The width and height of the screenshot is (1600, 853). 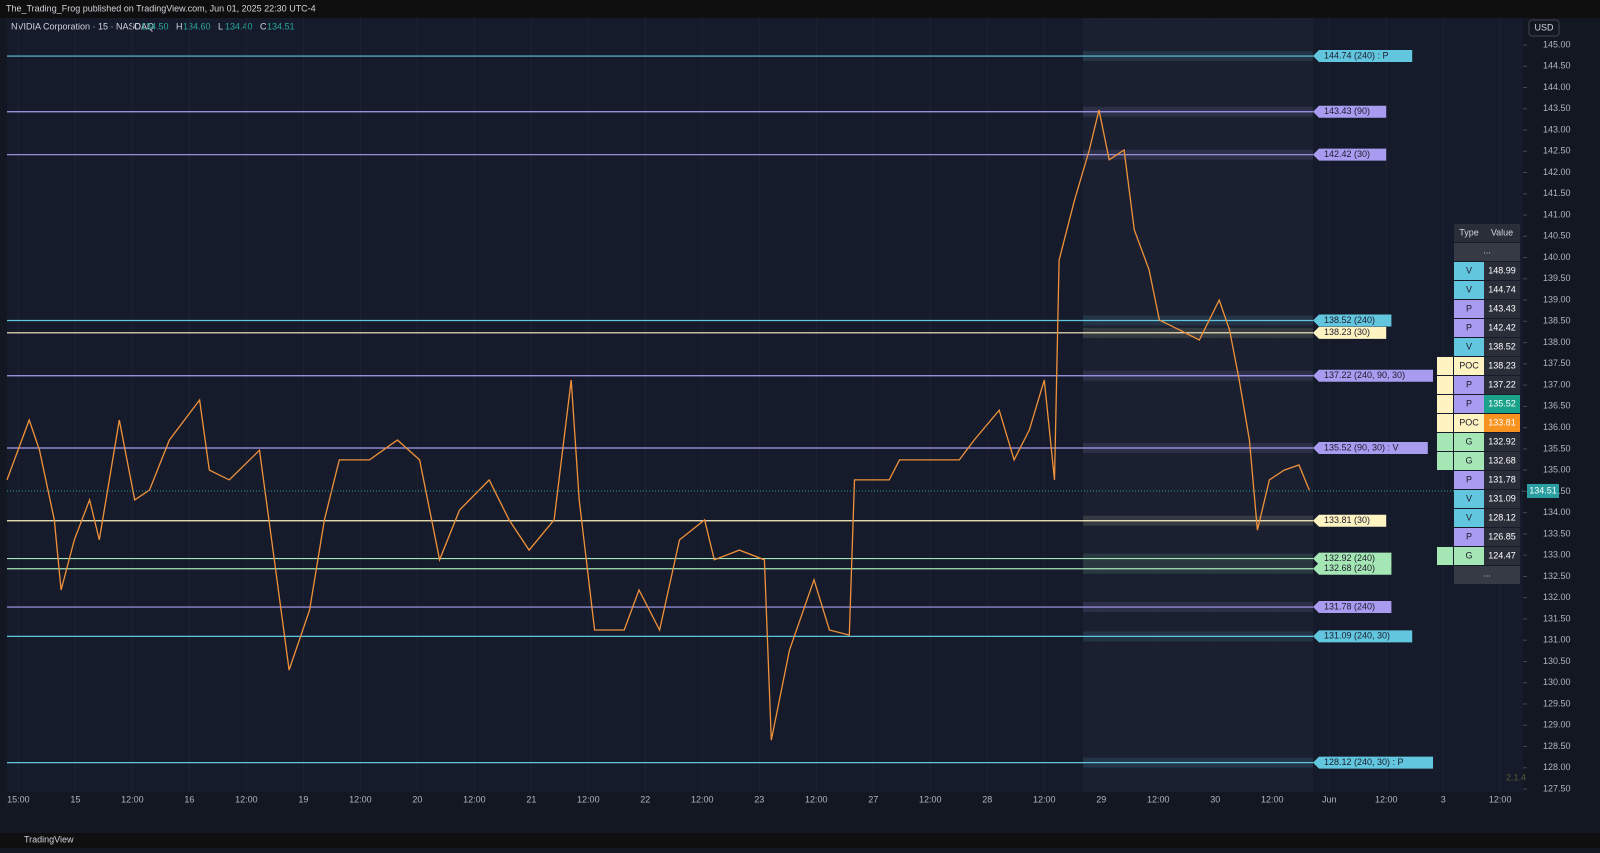 I want to click on table-cell: G, so click(x=1468, y=555).